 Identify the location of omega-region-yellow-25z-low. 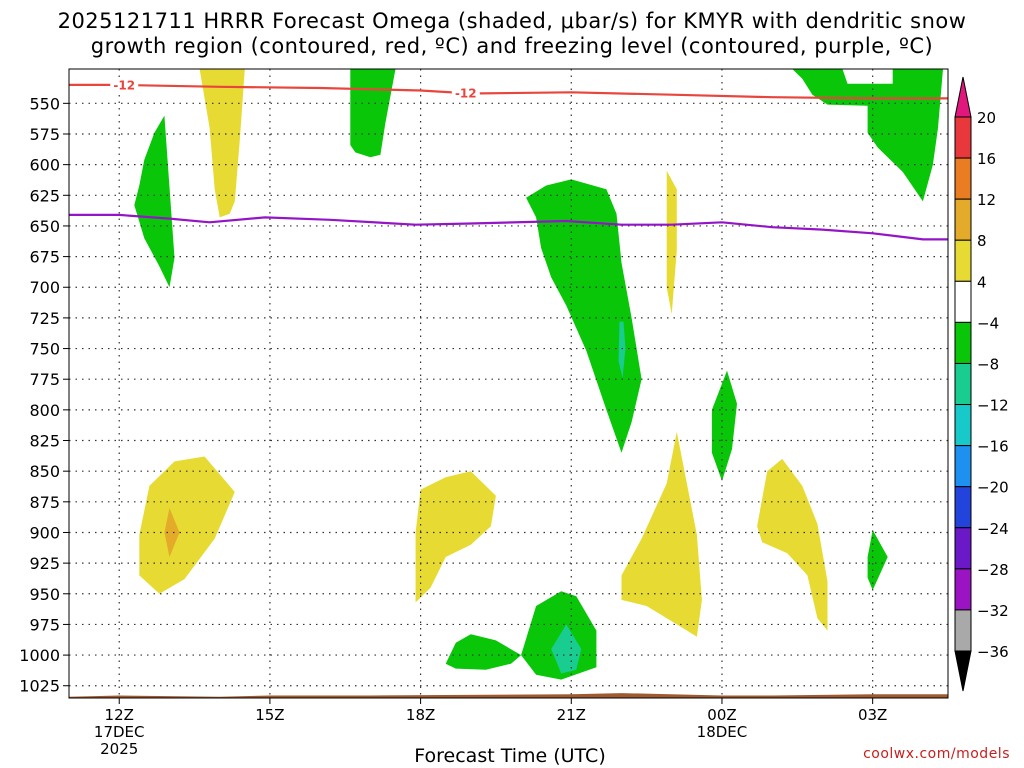
(792, 544).